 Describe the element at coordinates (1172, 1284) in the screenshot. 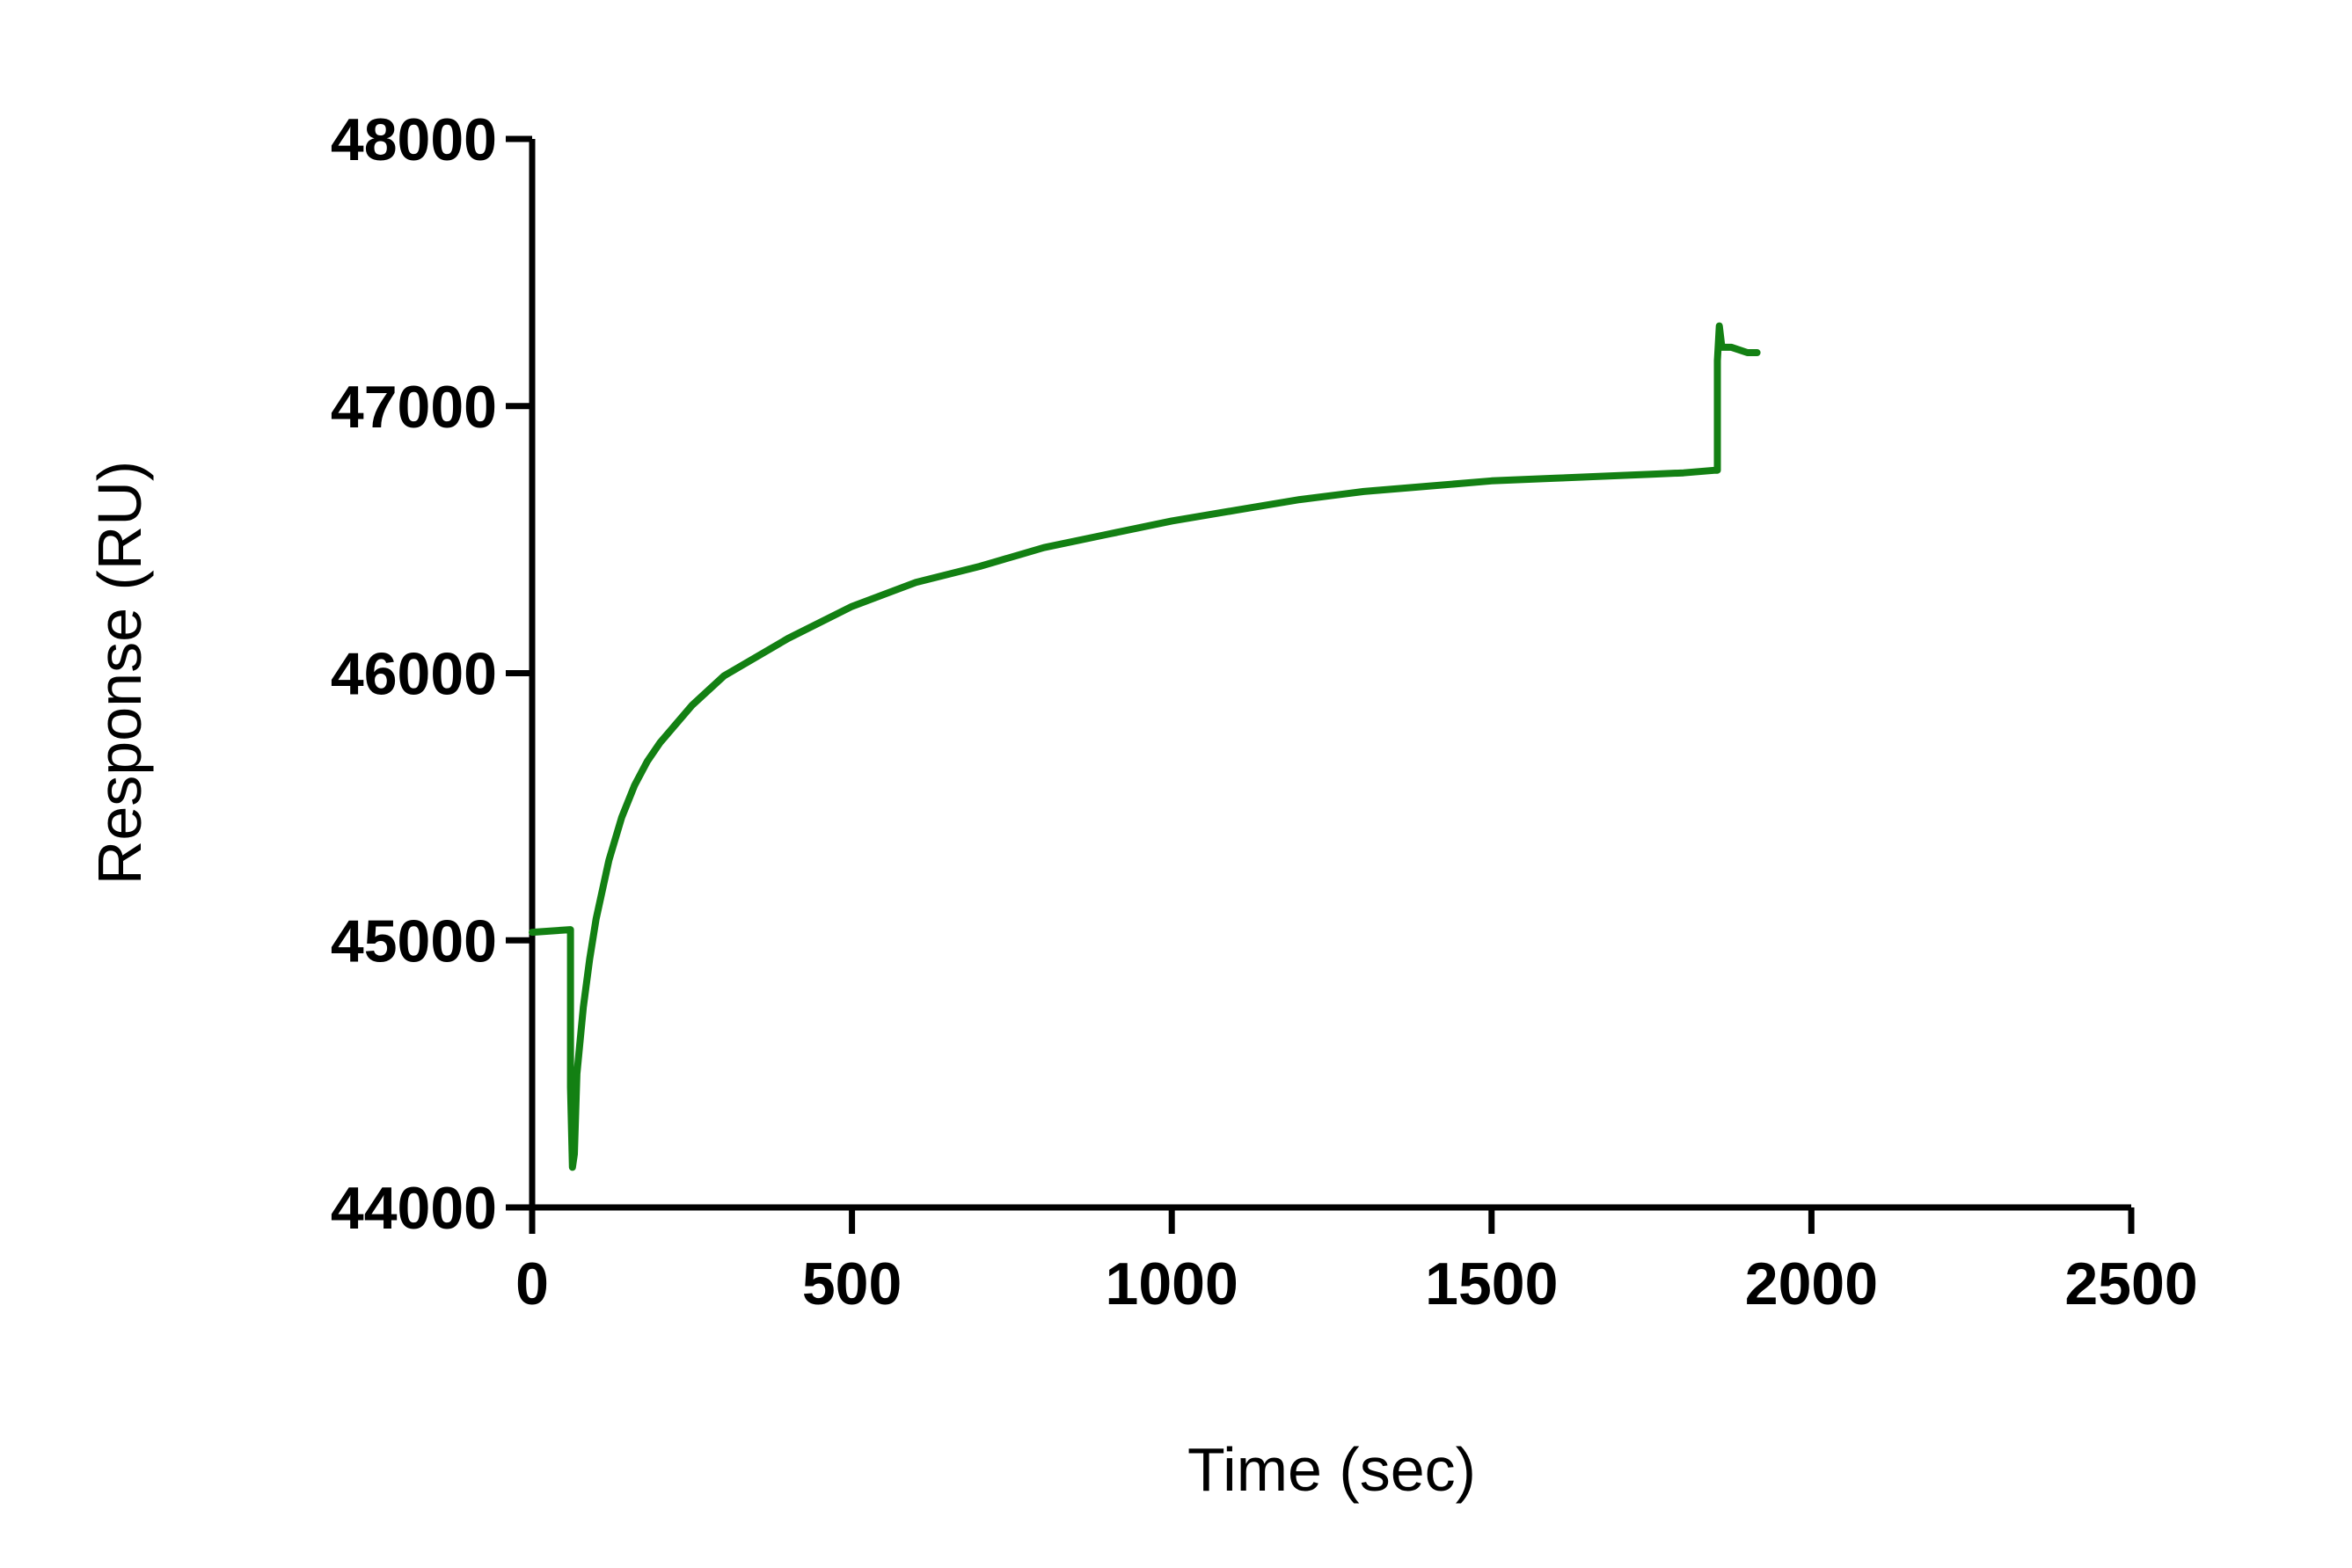

I see `x-tick-label: 1000` at that location.